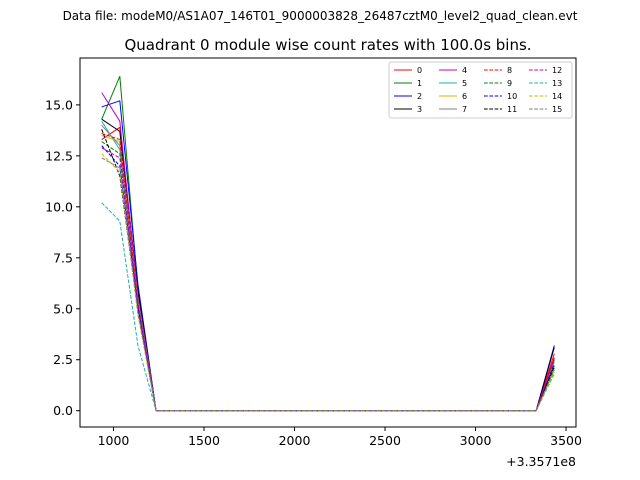  Describe the element at coordinates (63, 410) in the screenshot. I see `y-tick-label: 0.0` at that location.